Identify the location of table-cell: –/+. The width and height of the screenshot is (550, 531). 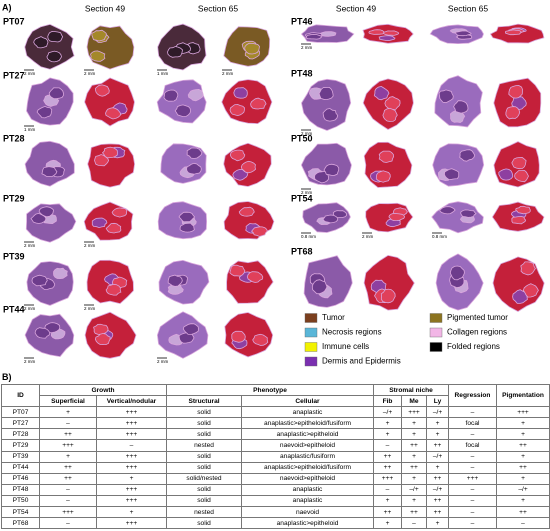
(414, 489).